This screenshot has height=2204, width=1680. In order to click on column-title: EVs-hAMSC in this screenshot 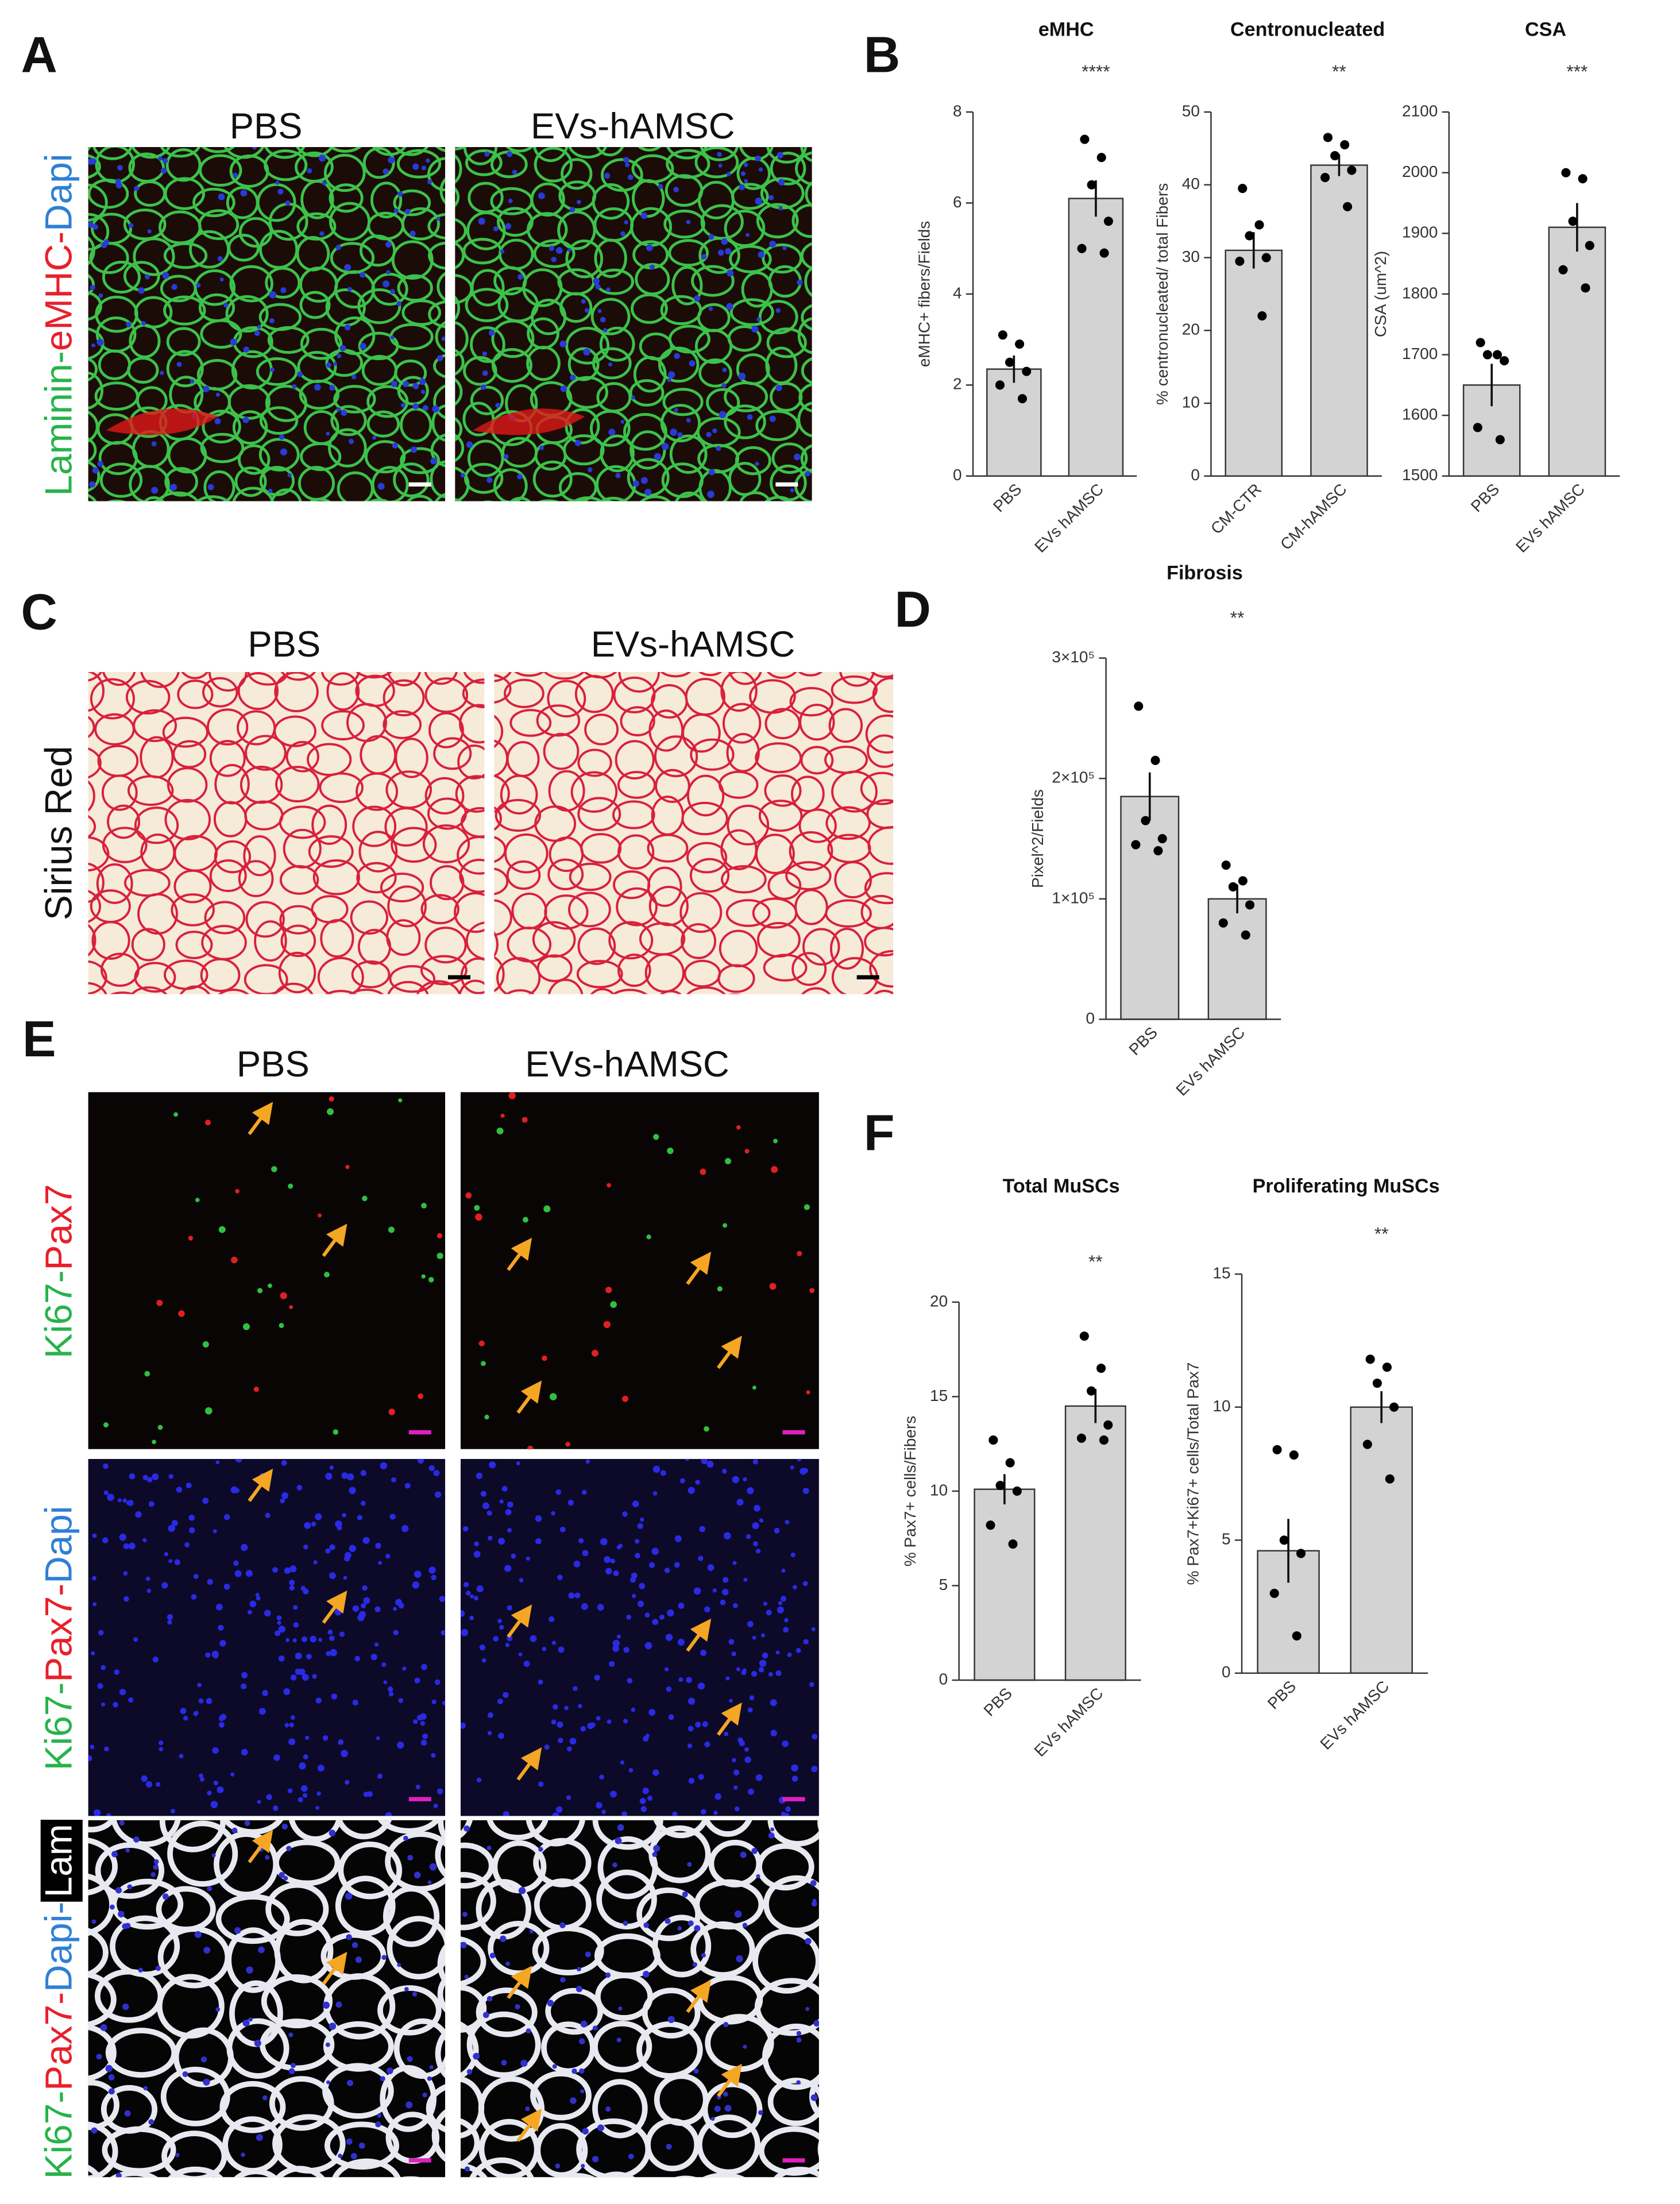, I will do `click(633, 126)`.